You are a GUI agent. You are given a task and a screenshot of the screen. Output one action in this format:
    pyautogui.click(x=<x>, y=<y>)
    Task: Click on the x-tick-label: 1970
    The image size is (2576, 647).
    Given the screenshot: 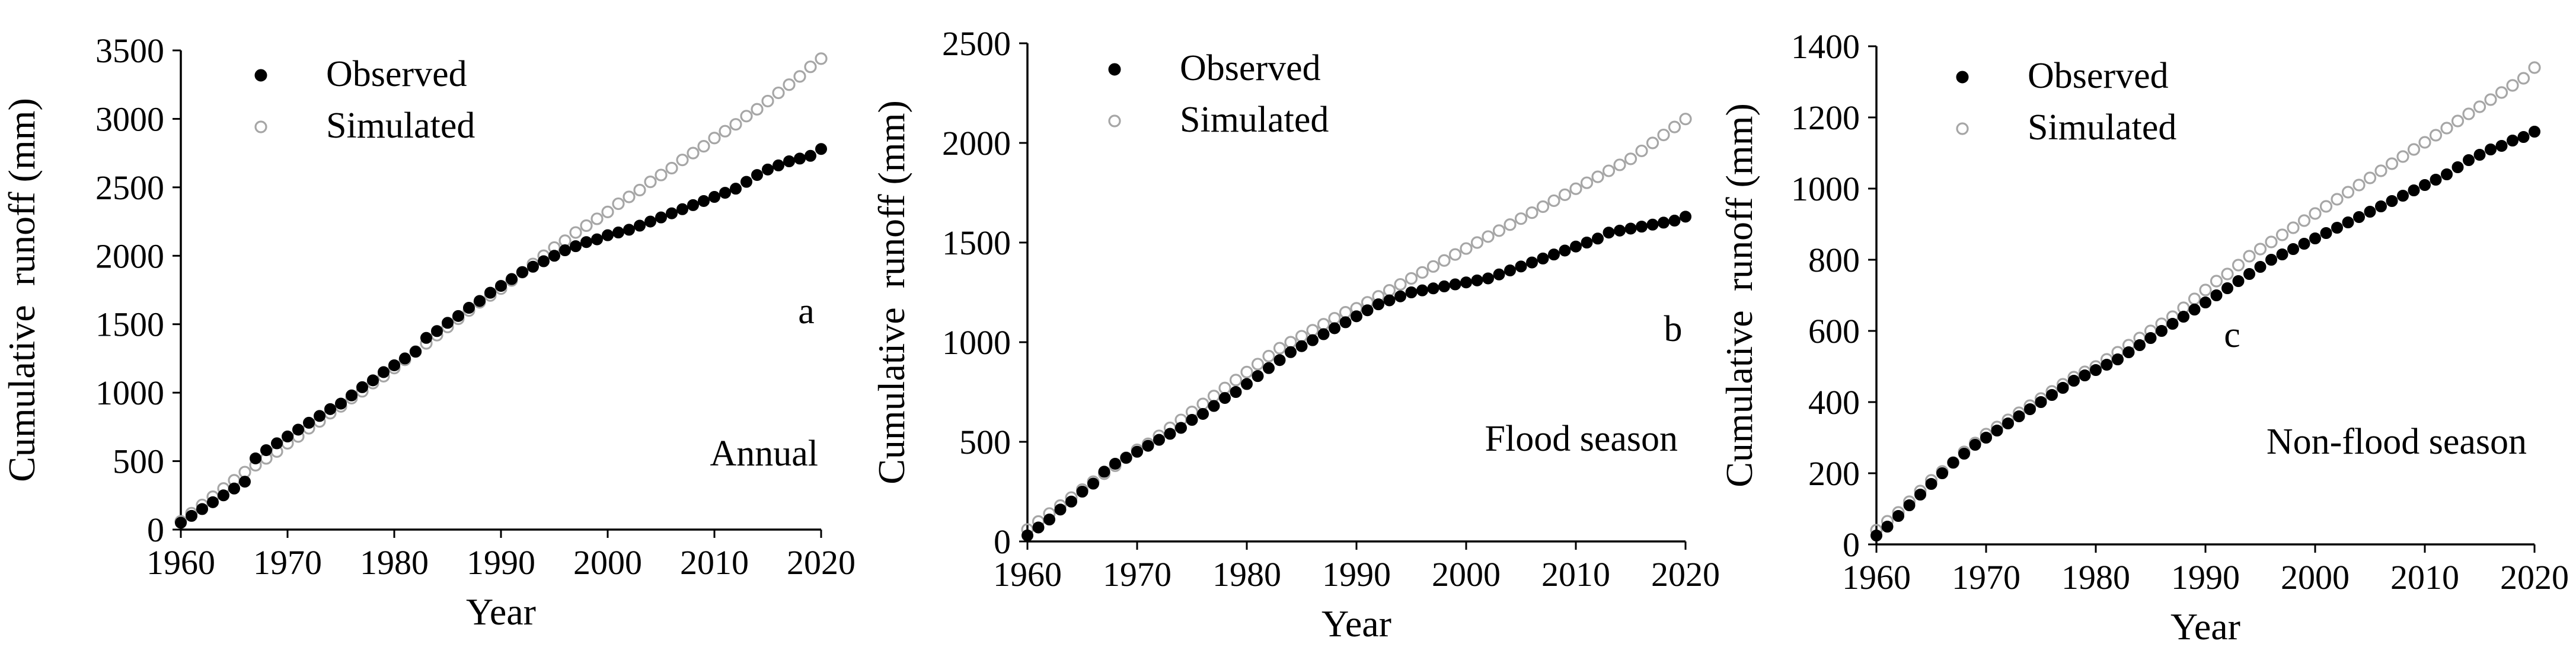 What is the action you would take?
    pyautogui.click(x=1986, y=577)
    